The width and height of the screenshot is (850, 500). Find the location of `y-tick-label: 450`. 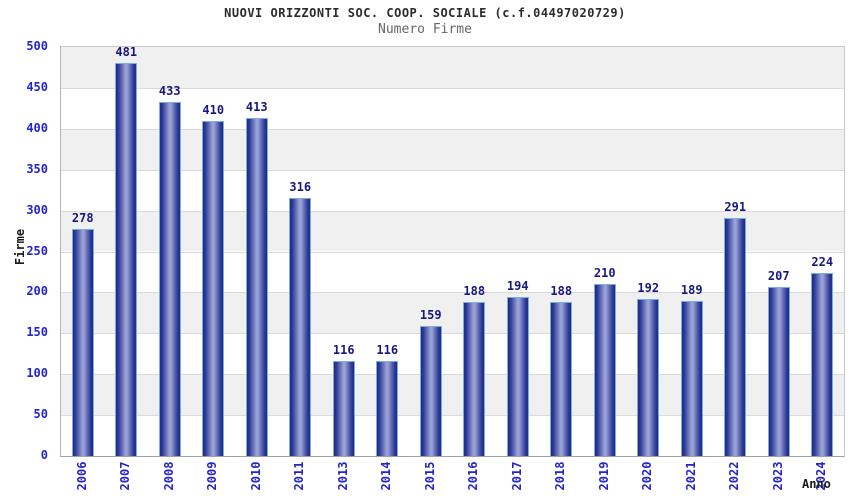

y-tick-label: 450 is located at coordinates (37, 86).